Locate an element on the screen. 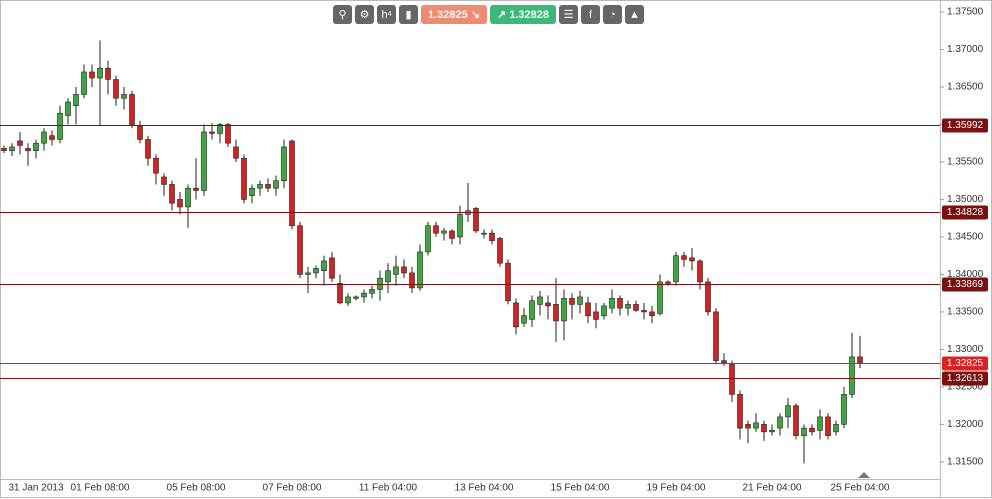  ask-price: 1.32828 is located at coordinates (529, 14).